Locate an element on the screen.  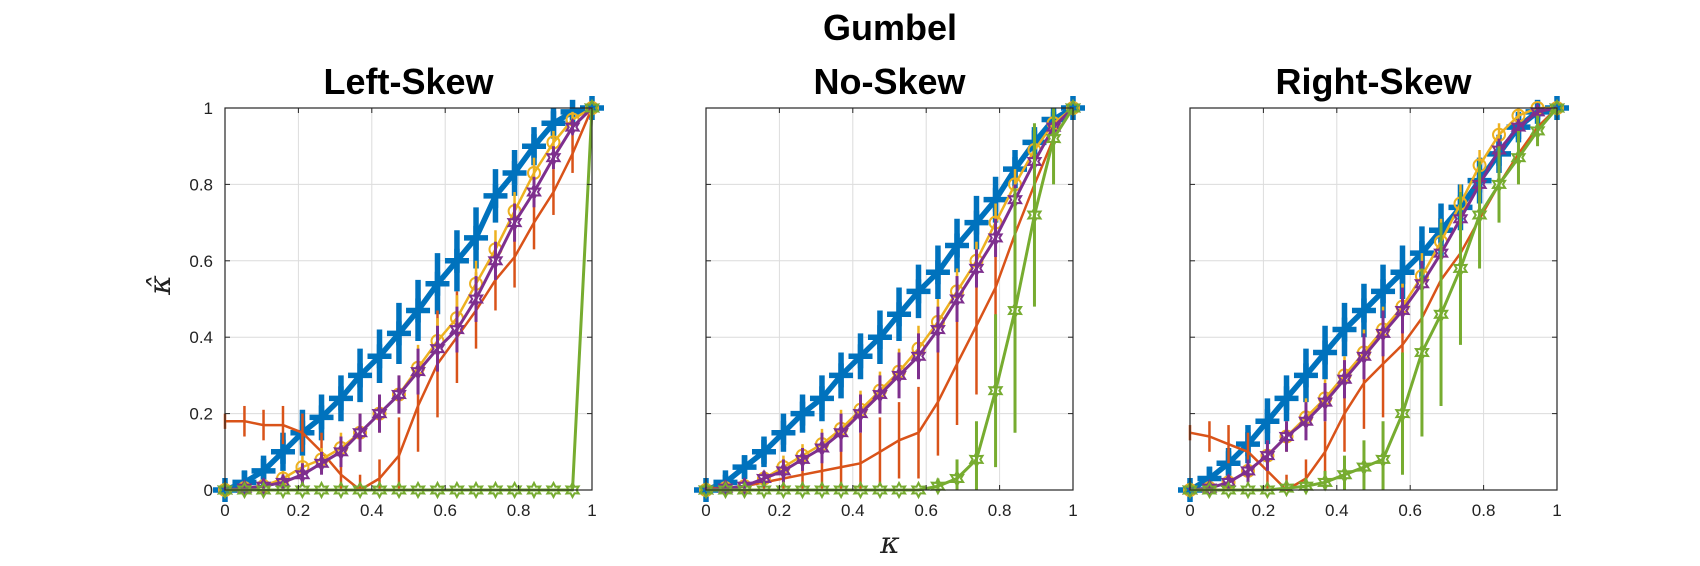
y-tick-label: 0.2 is located at coordinates (201, 414).